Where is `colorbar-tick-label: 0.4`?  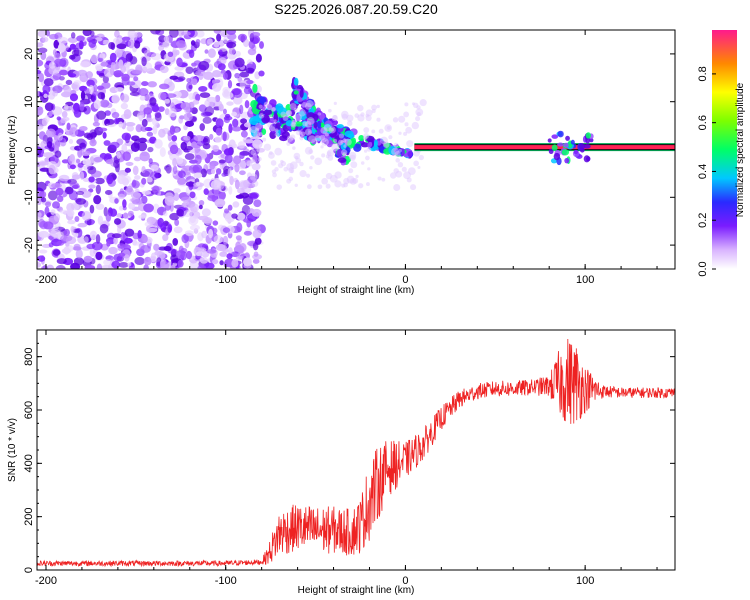
colorbar-tick-label: 0.4 is located at coordinates (703, 171).